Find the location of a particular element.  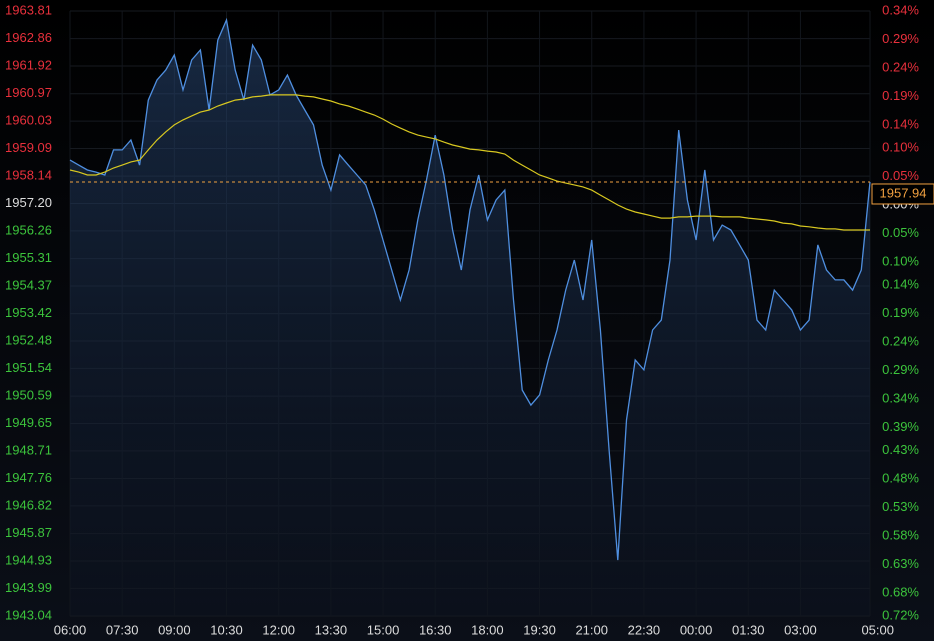

y-tick-label: 1953.42 is located at coordinates (28, 312).